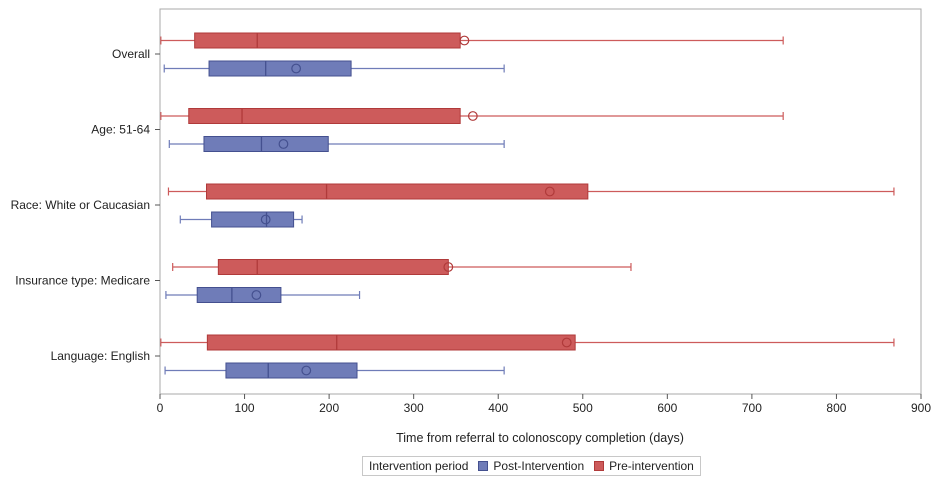 Image resolution: width=936 pixels, height=484 pixels. What do you see at coordinates (80, 205) in the screenshot?
I see `category-label: Race: White or Caucasian` at bounding box center [80, 205].